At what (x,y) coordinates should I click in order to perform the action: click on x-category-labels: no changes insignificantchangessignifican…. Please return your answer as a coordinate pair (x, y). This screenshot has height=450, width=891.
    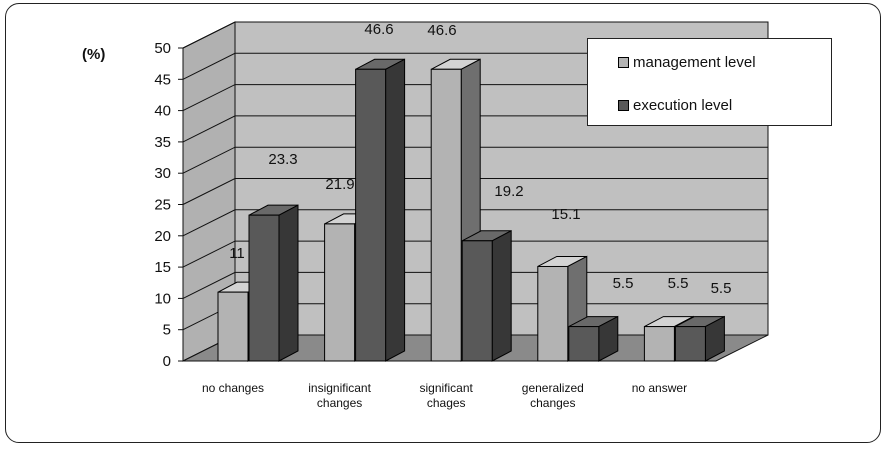
    Looking at the image, I should click on (444, 395).